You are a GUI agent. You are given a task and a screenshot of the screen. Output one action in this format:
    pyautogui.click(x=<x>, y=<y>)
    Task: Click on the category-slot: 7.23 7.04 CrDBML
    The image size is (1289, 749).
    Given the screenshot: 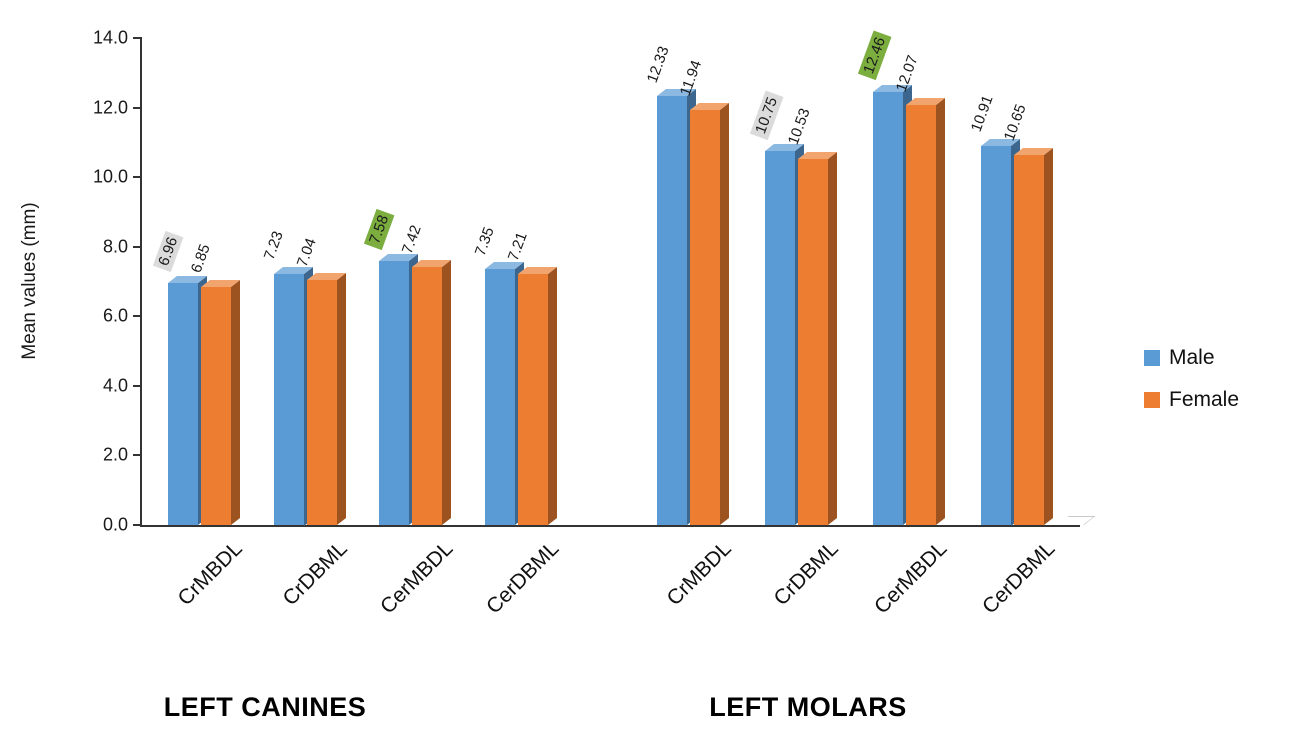 What is the action you would take?
    pyautogui.click(x=310, y=324)
    